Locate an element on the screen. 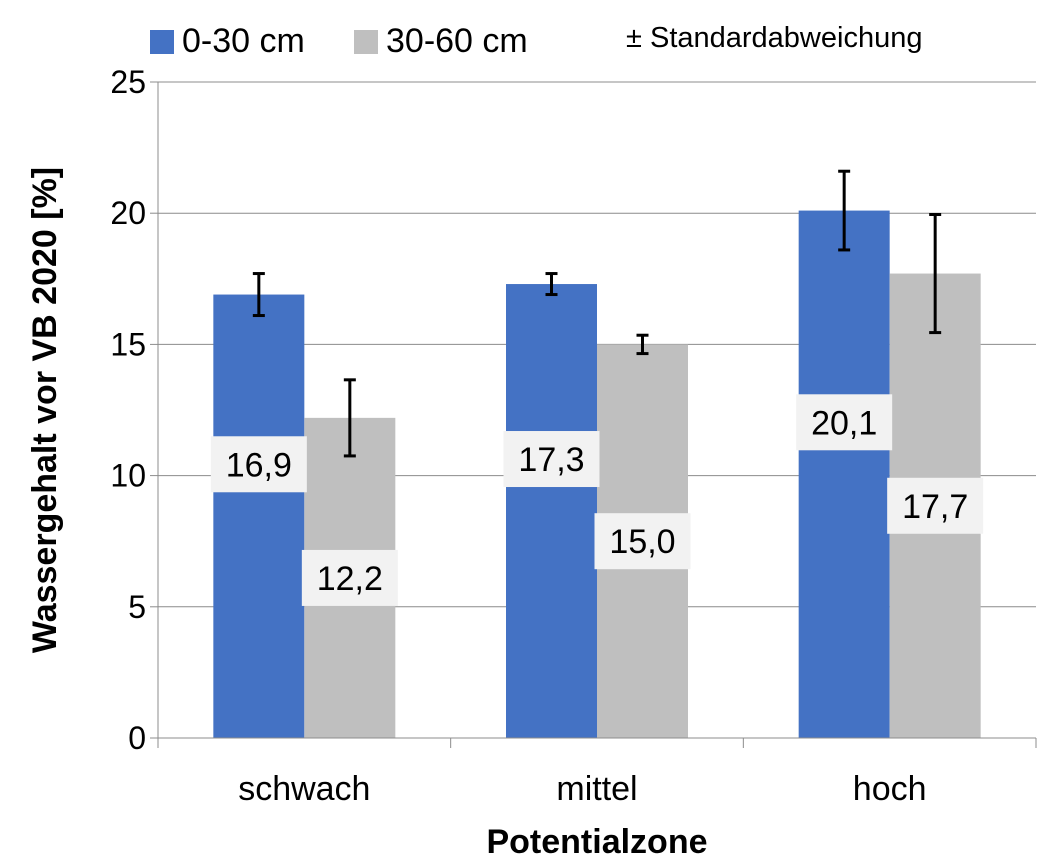 The height and width of the screenshot is (863, 1041). legend-label-series-2: 30-60 cm is located at coordinates (457, 41).